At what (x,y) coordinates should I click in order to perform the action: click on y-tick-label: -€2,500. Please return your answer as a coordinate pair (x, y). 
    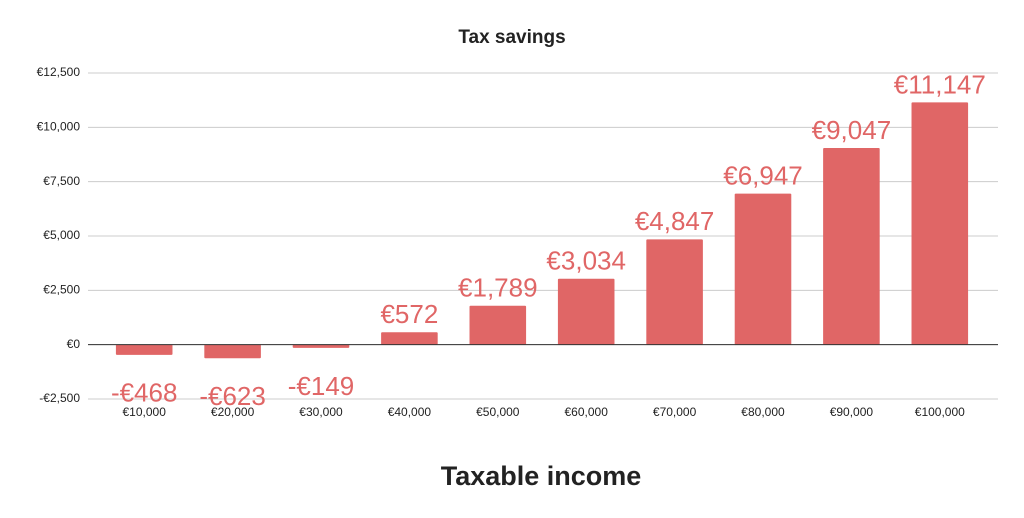
    Looking at the image, I should click on (59, 398).